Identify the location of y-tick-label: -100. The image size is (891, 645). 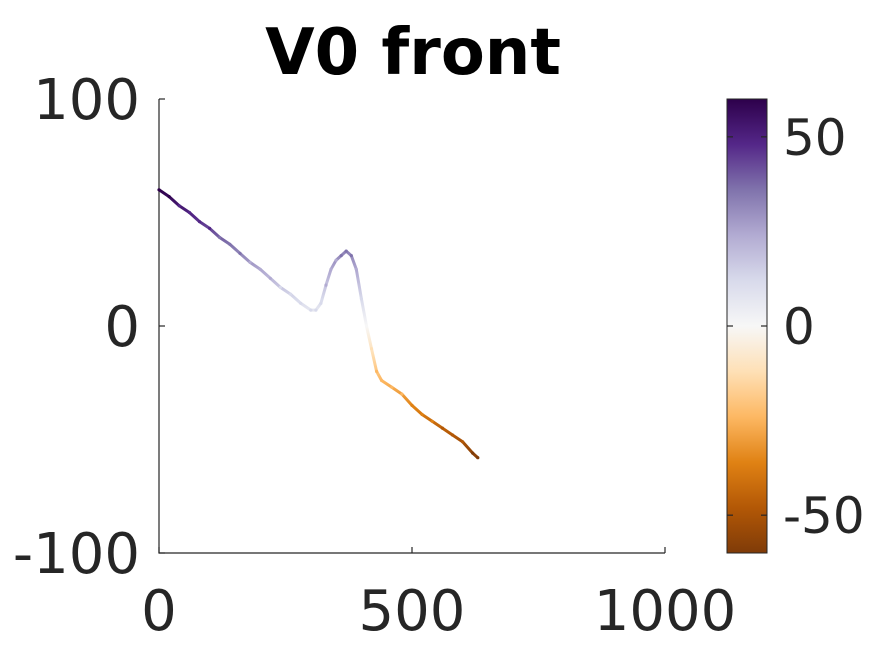
(76, 554).